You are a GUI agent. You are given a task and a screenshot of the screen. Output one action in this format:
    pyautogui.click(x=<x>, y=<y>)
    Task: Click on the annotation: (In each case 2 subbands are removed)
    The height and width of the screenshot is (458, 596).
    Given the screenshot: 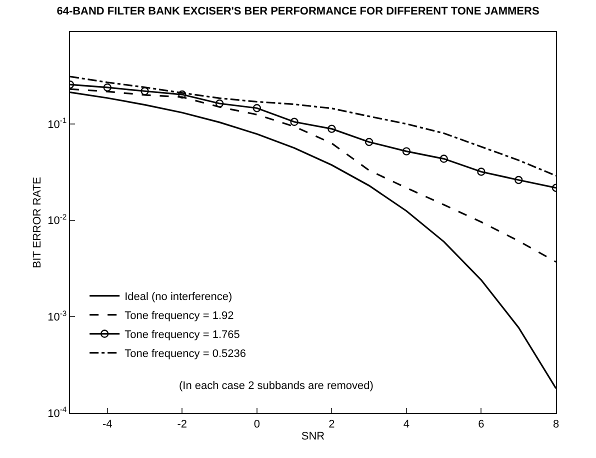 What is the action you would take?
    pyautogui.click(x=276, y=386)
    